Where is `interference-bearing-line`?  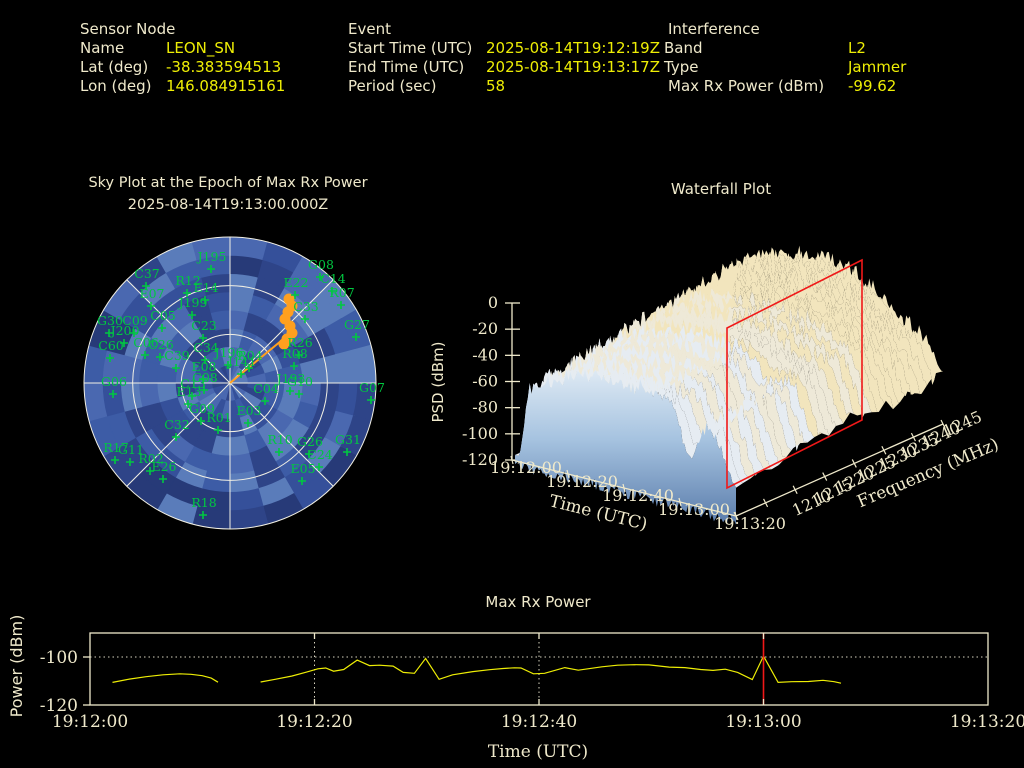
interference-bearing-line is located at coordinates (258, 359).